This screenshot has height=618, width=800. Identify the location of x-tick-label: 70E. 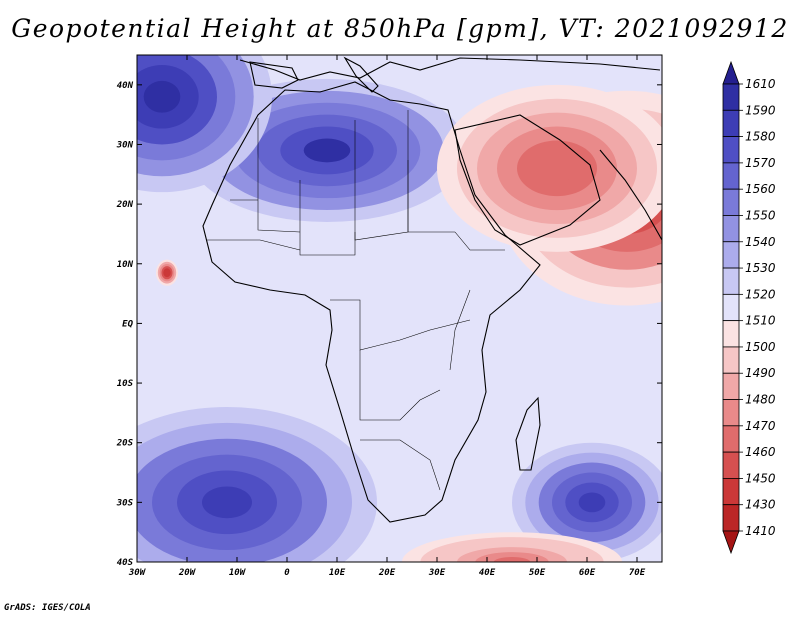
(637, 573).